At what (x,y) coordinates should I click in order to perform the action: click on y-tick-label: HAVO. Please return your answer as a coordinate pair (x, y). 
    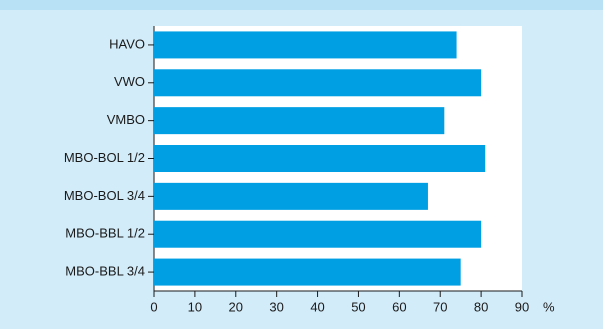
    Looking at the image, I should click on (127, 43).